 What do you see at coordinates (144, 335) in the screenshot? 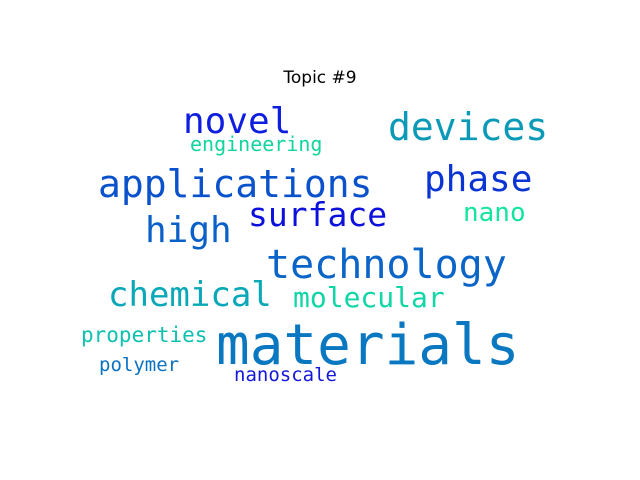
I see `word-properties: properties` at bounding box center [144, 335].